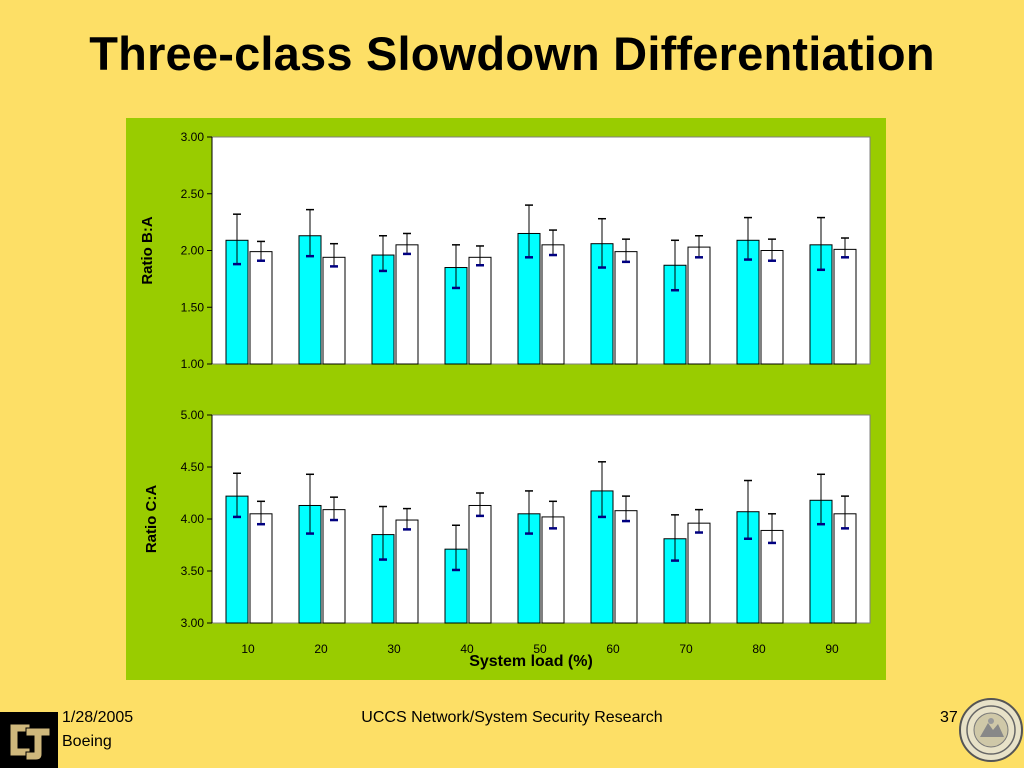  I want to click on x-tick-label: 50, so click(540, 649).